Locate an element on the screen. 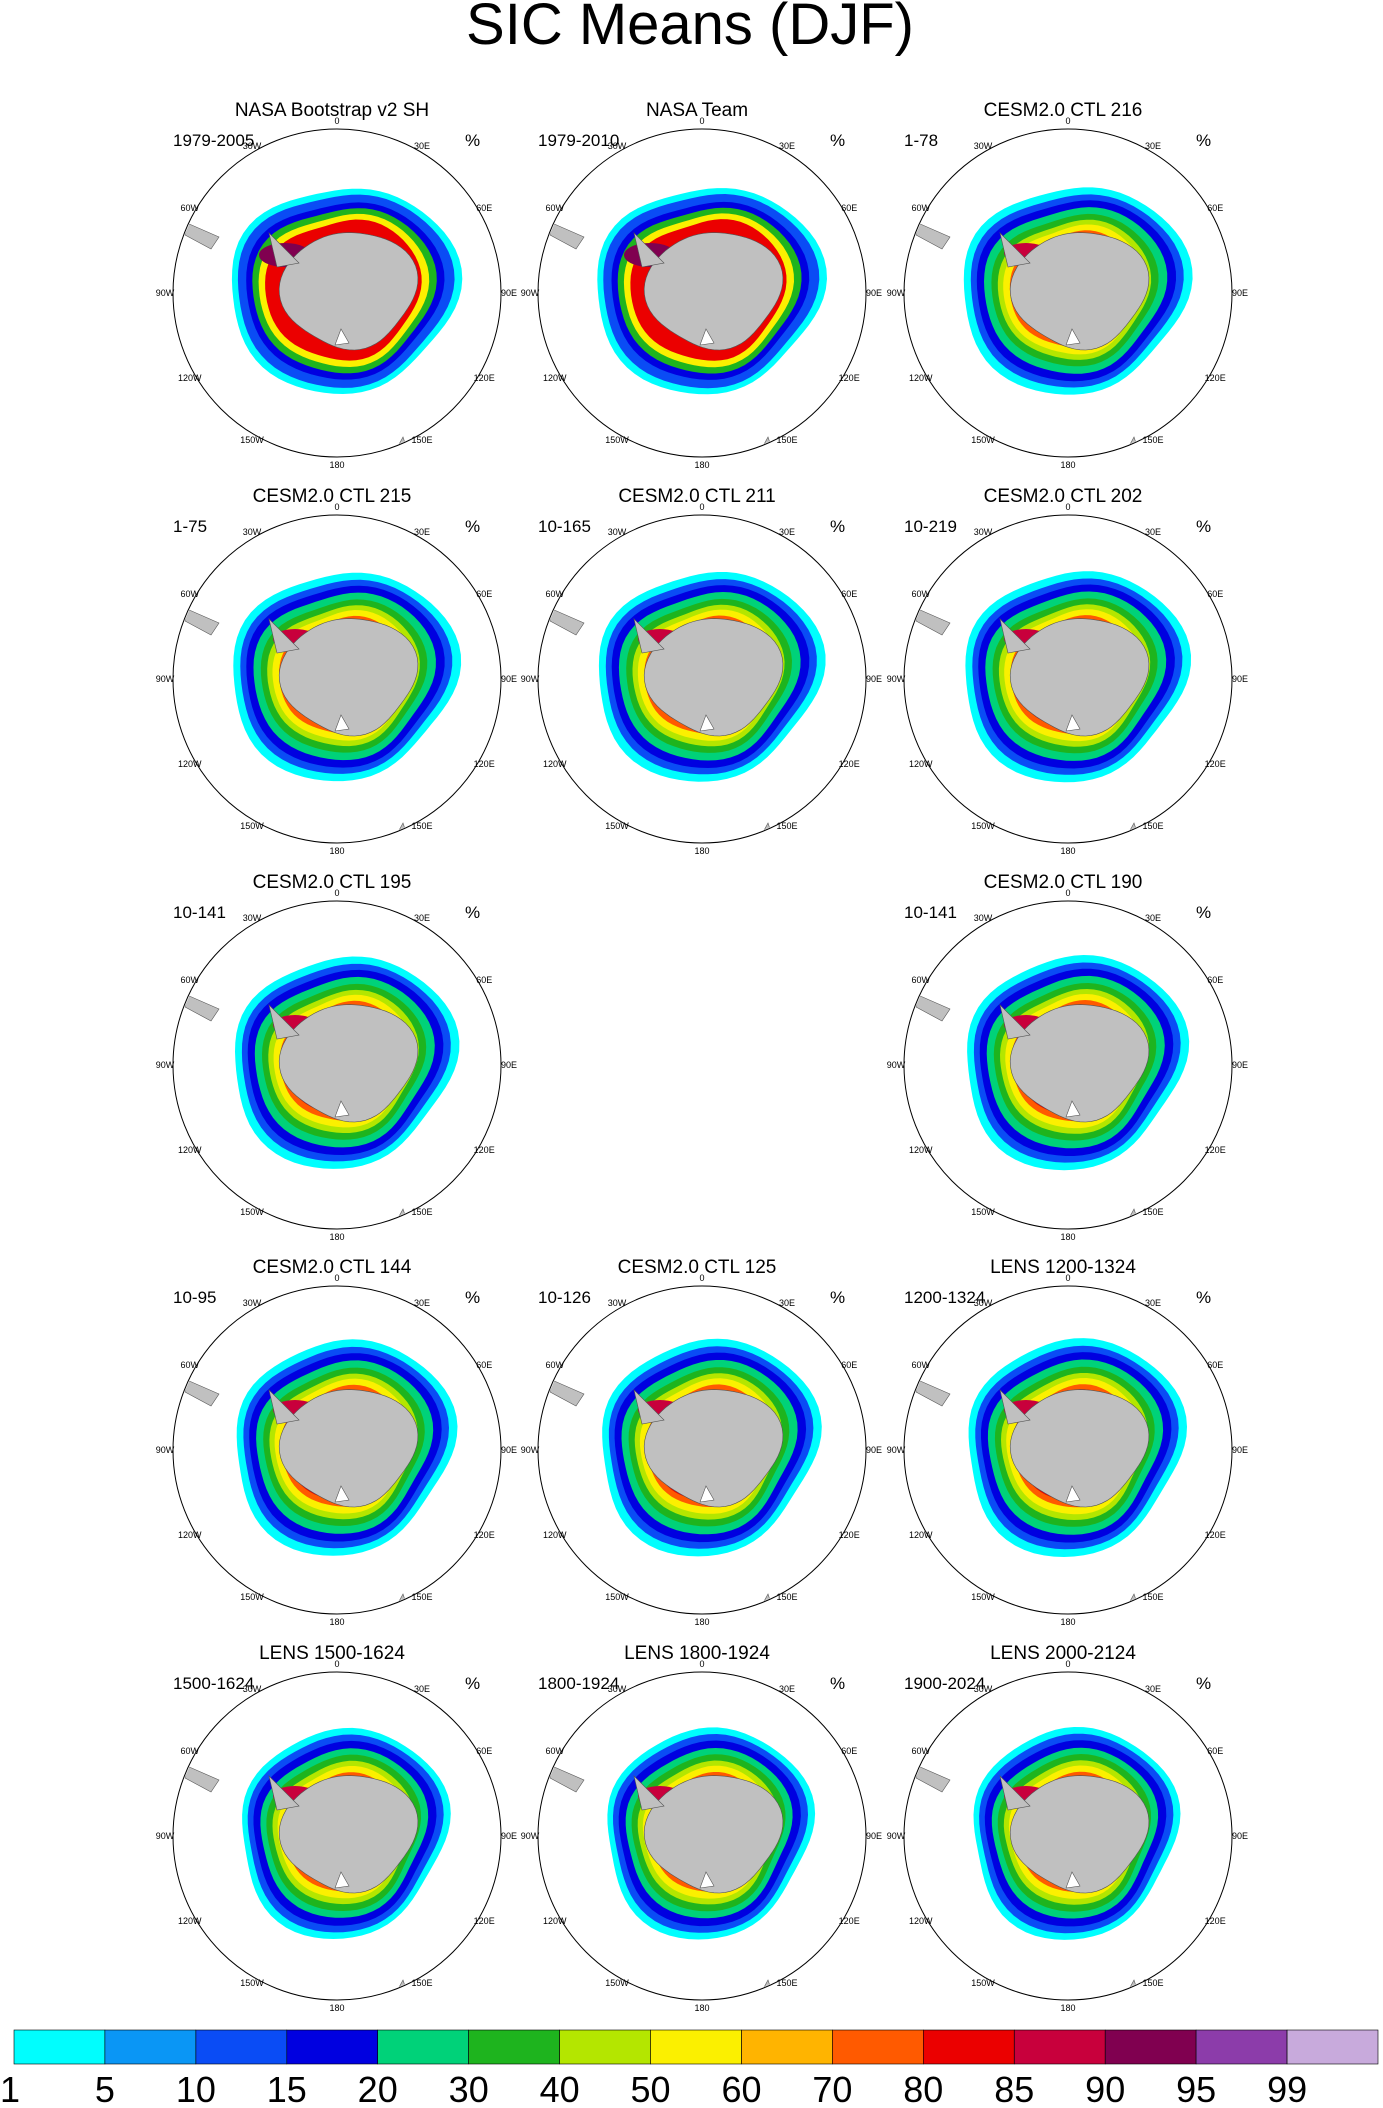 The height and width of the screenshot is (2108, 1383). colorbar-label: 10 is located at coordinates (196, 2088).